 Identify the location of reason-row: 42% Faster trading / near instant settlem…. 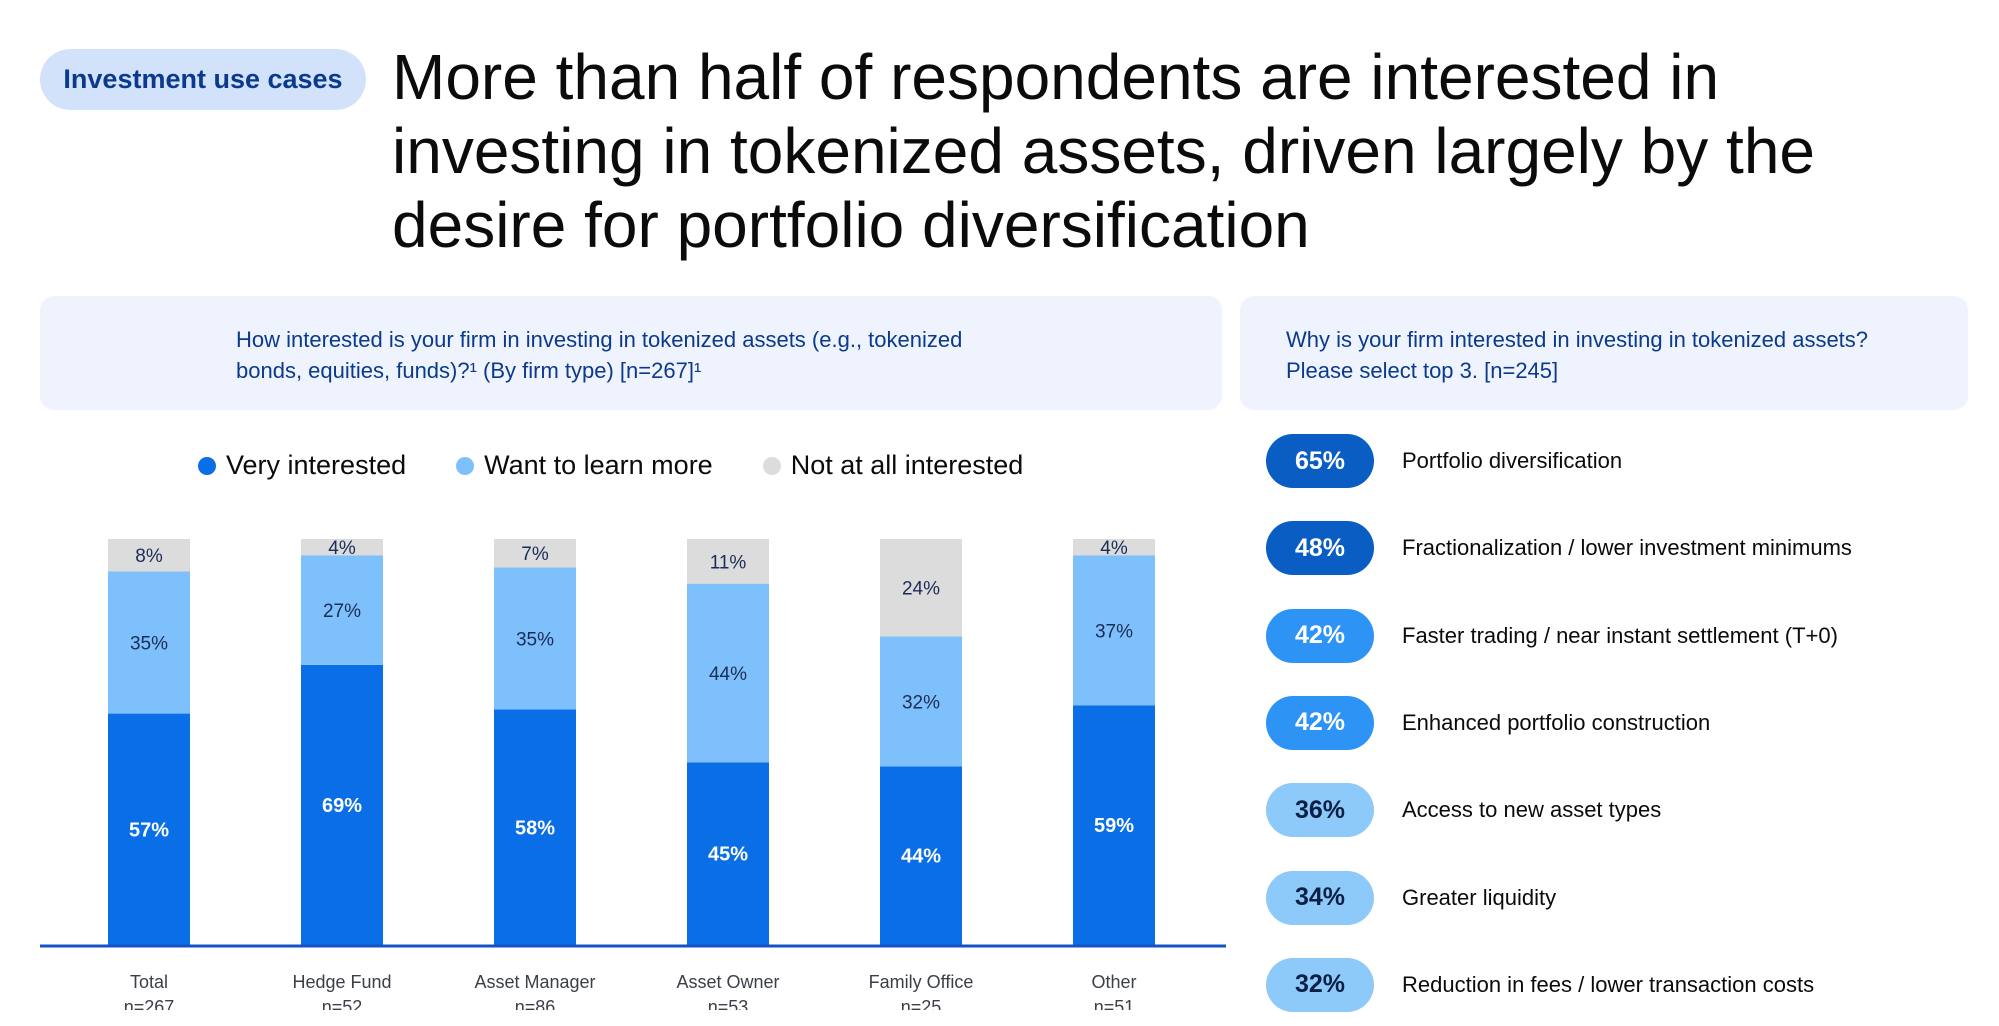
(1552, 635).